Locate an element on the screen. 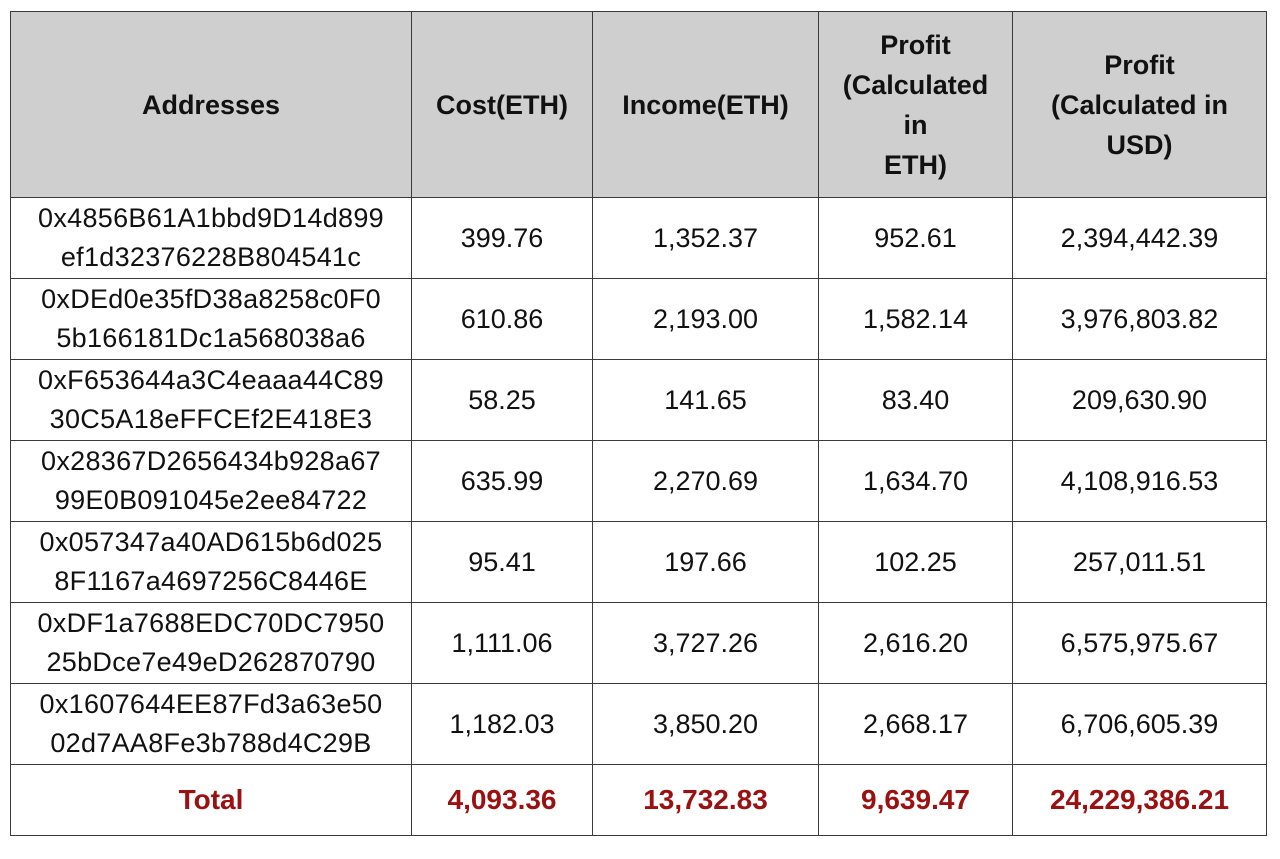  address-line: ef1d32376228B804541c is located at coordinates (211, 257).